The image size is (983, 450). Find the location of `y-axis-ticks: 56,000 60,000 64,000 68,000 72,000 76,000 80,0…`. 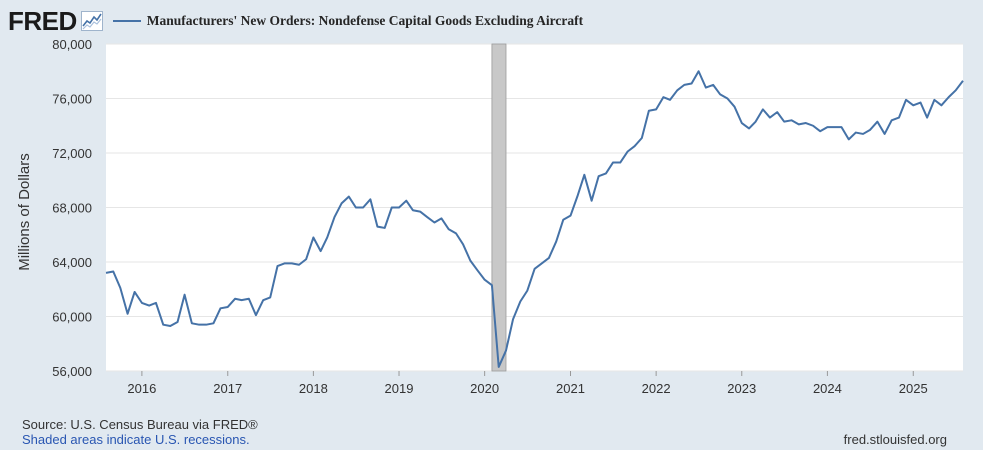

y-axis-ticks: 56,000 60,000 64,000 68,000 72,000 76,000 80,0… is located at coordinates (72, 208).